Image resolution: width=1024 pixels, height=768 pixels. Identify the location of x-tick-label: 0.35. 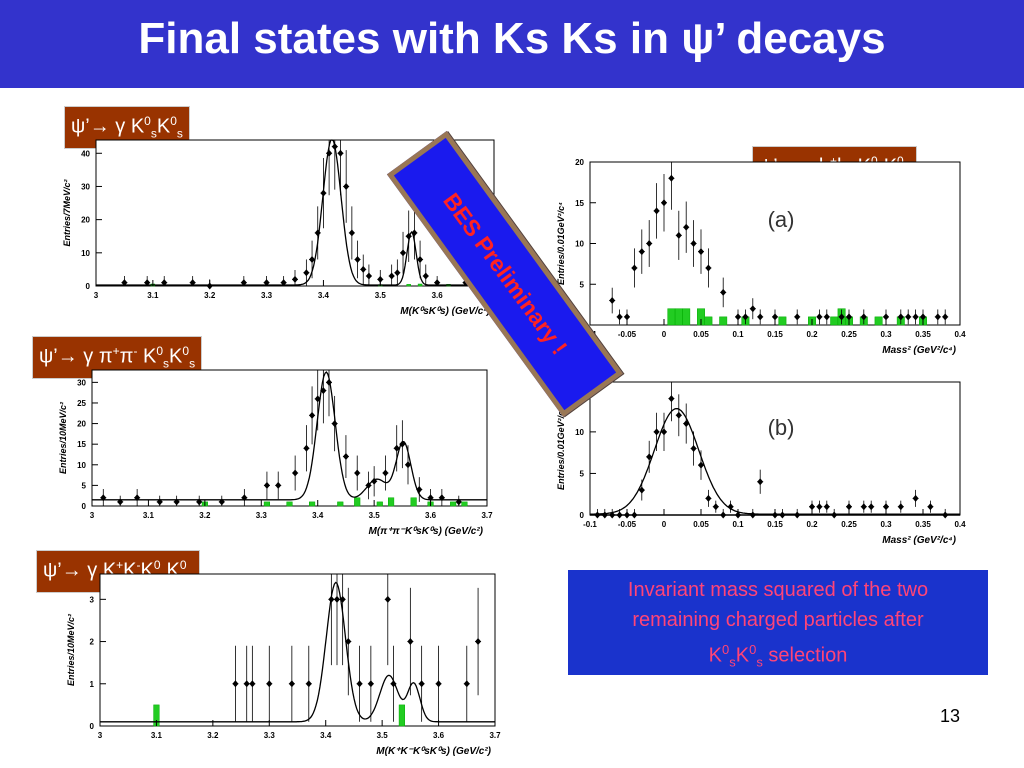
(923, 334).